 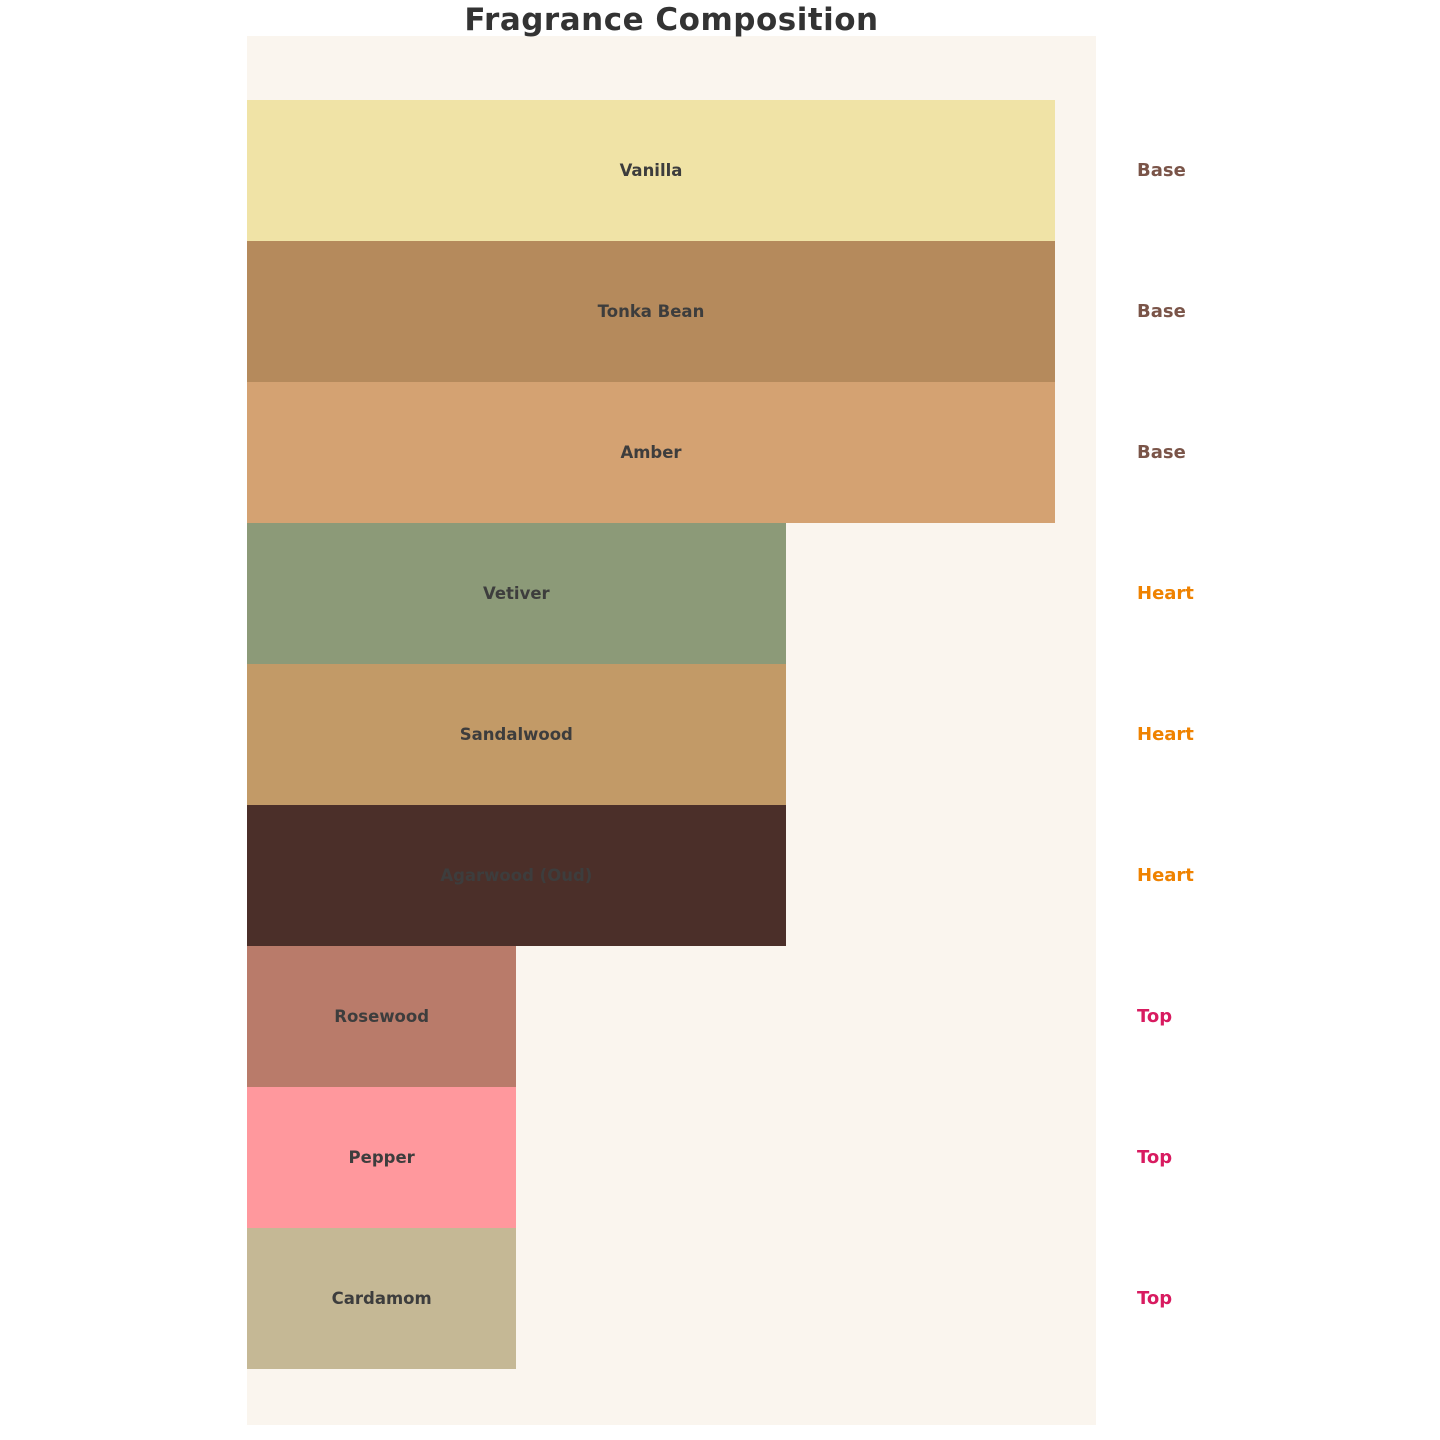 I want to click on bar-label: Sandalwood, so click(x=516, y=734).